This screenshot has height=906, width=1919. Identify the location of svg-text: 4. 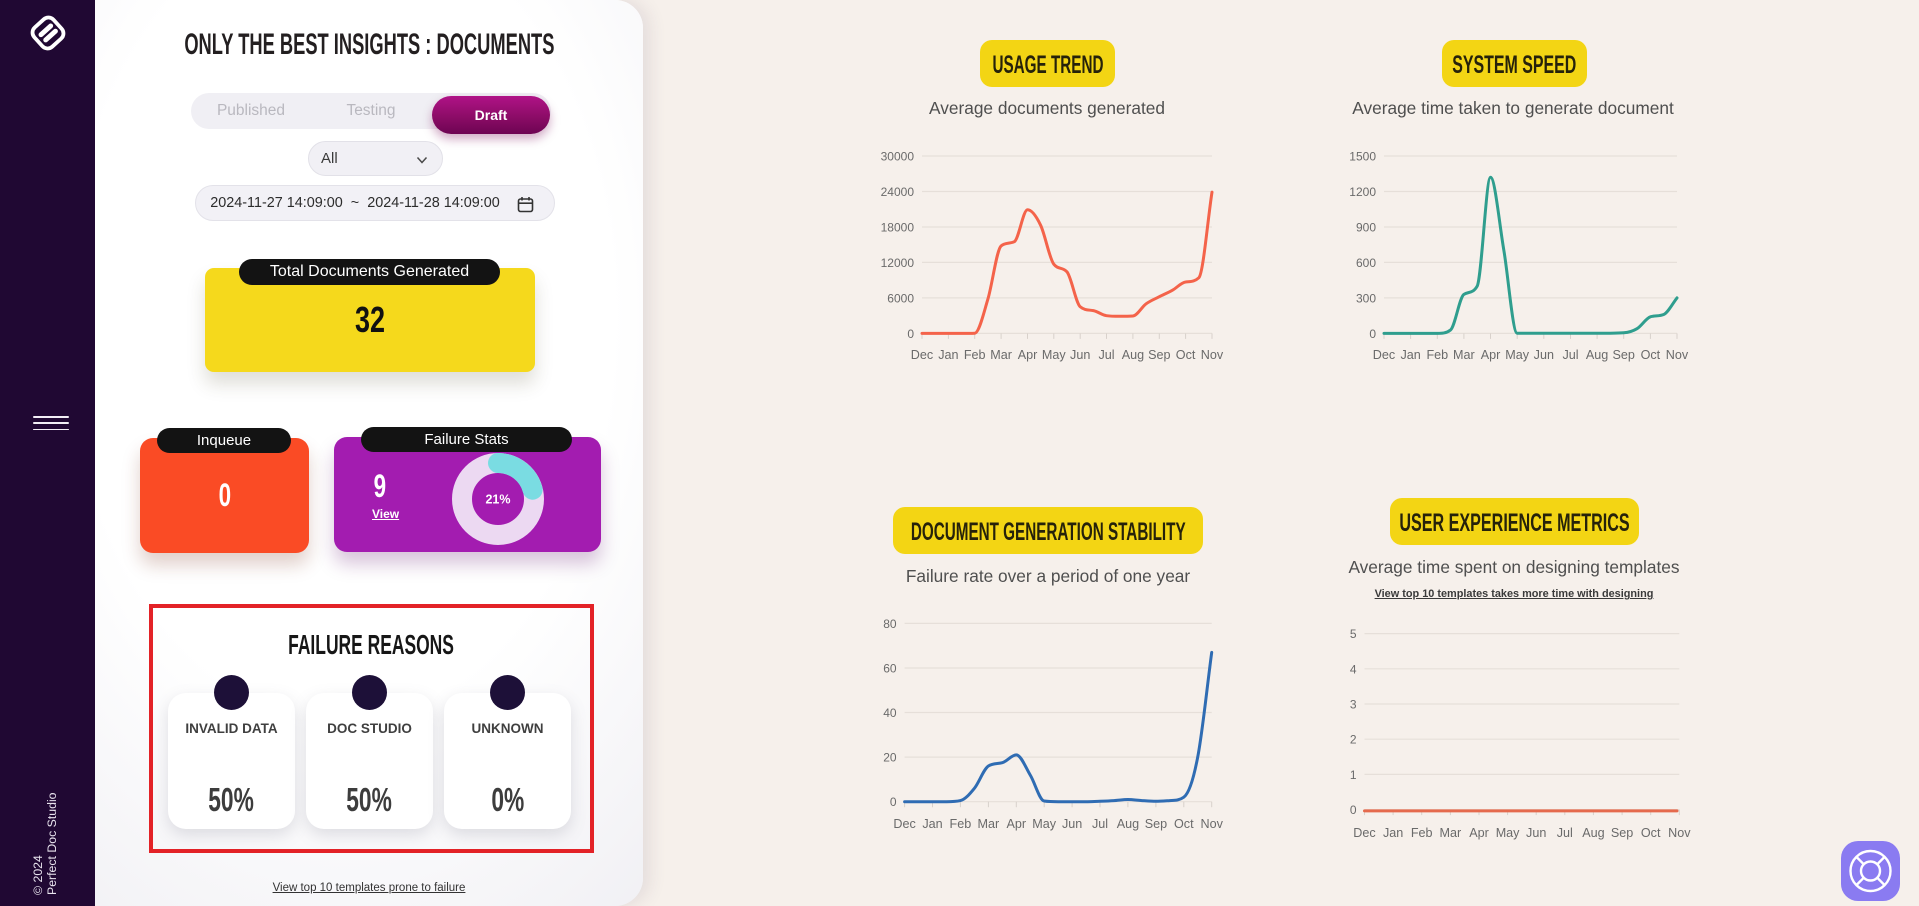
(1353, 669).